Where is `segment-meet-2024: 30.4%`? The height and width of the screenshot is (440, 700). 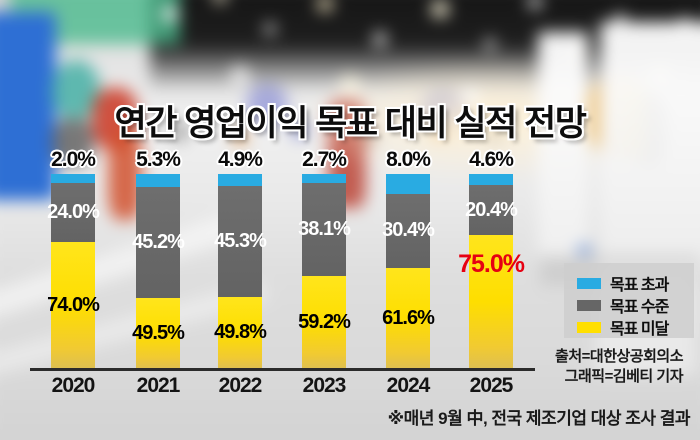 segment-meet-2024: 30.4% is located at coordinates (408, 231).